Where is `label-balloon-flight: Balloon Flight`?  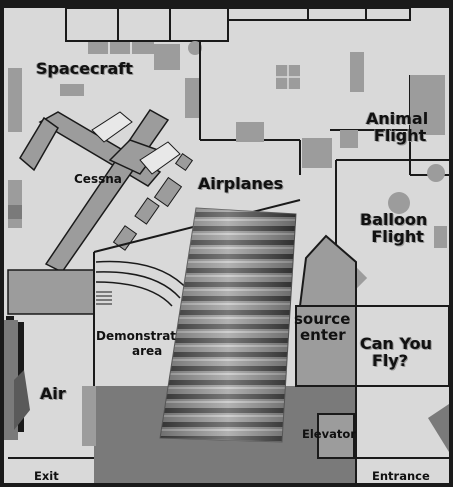
label-balloon-flight: Balloon Flight is located at coordinates (394, 228).